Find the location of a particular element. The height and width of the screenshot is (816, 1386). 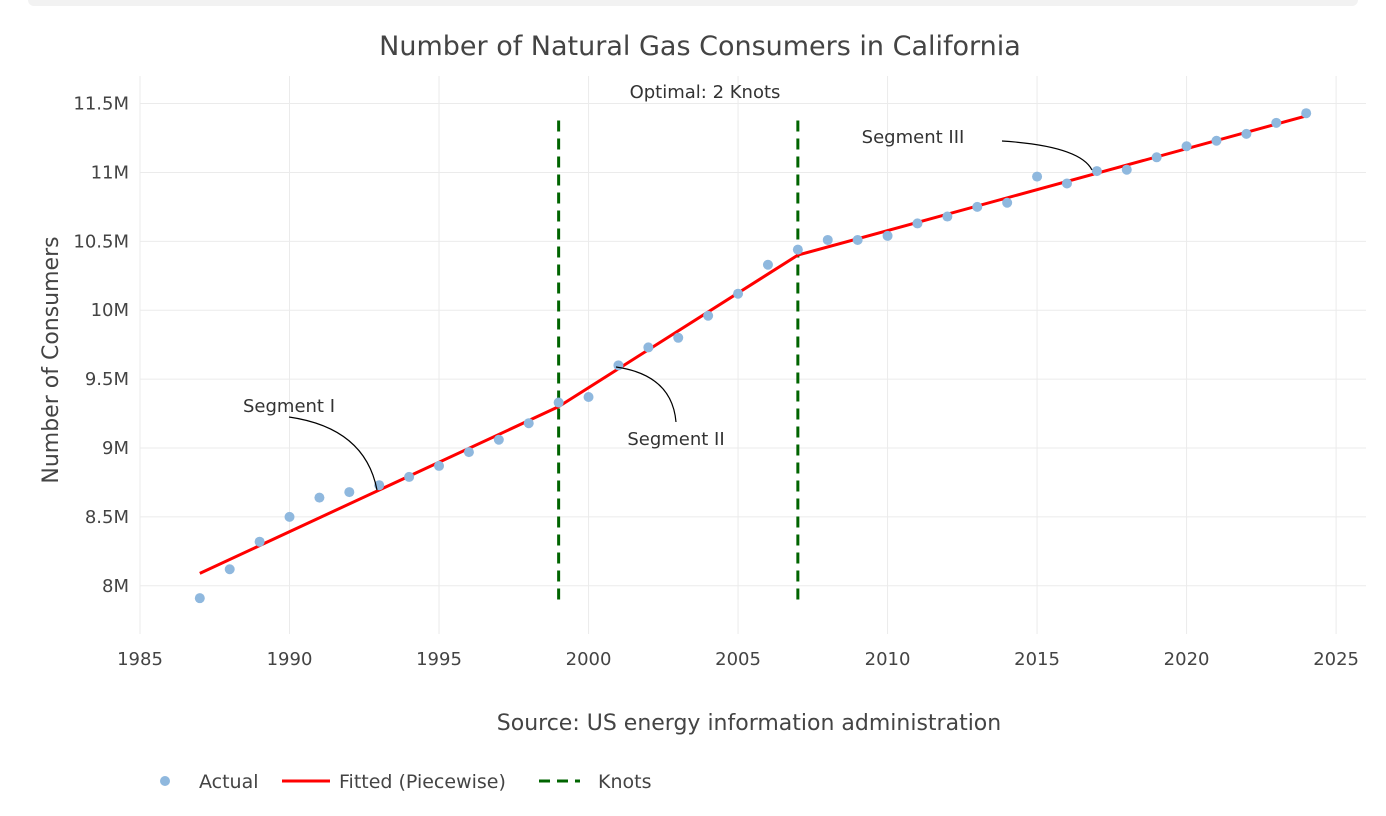

y-tick-label: 10.5M is located at coordinates (101, 241).